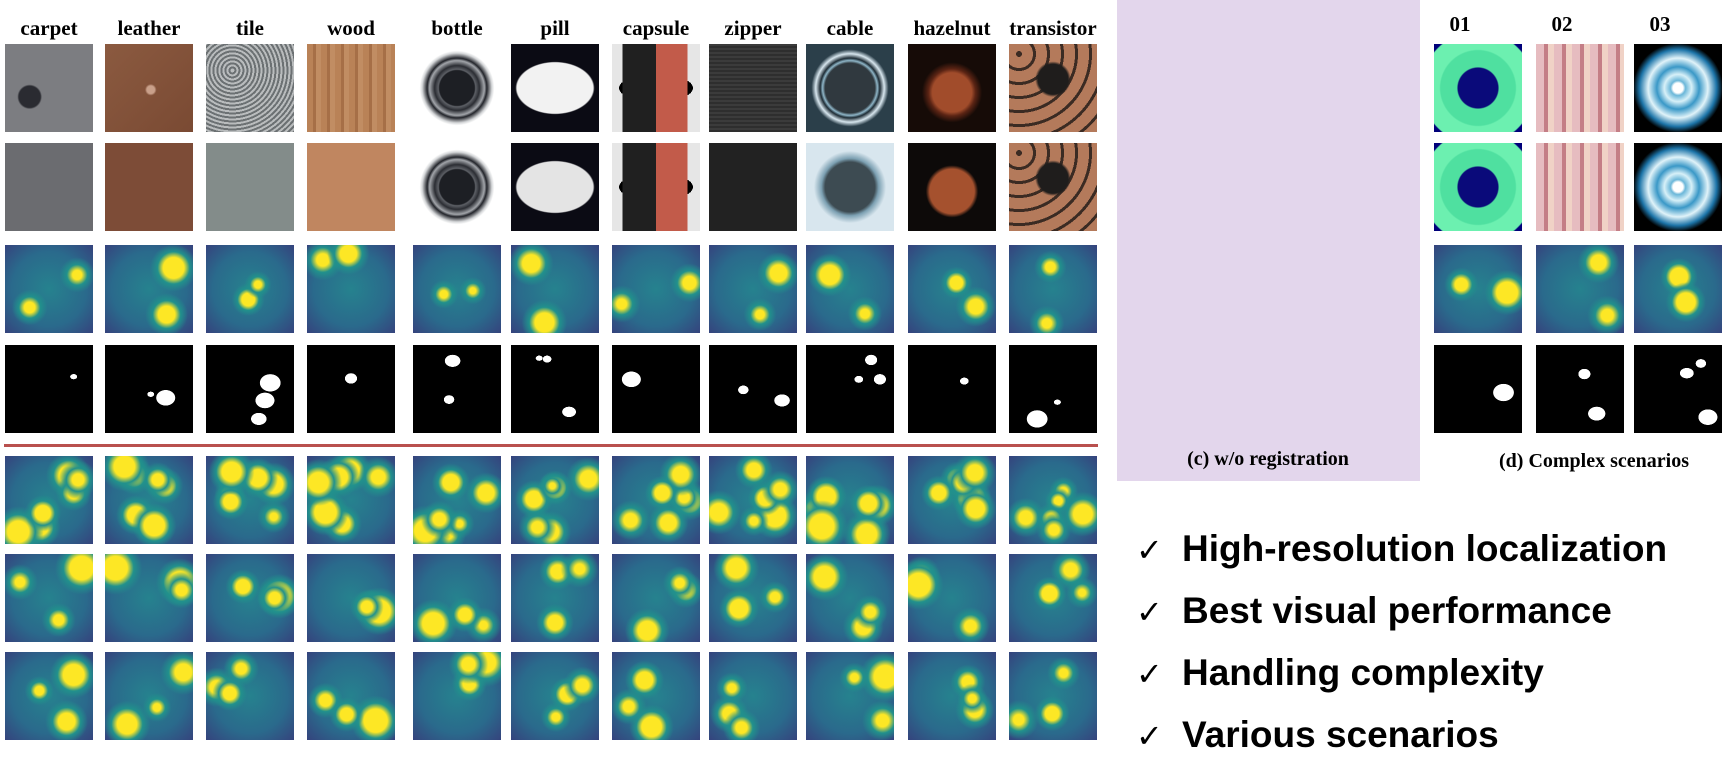 This screenshot has width=1731, height=782. I want to click on claim-text: Handling complexity, so click(1363, 672).